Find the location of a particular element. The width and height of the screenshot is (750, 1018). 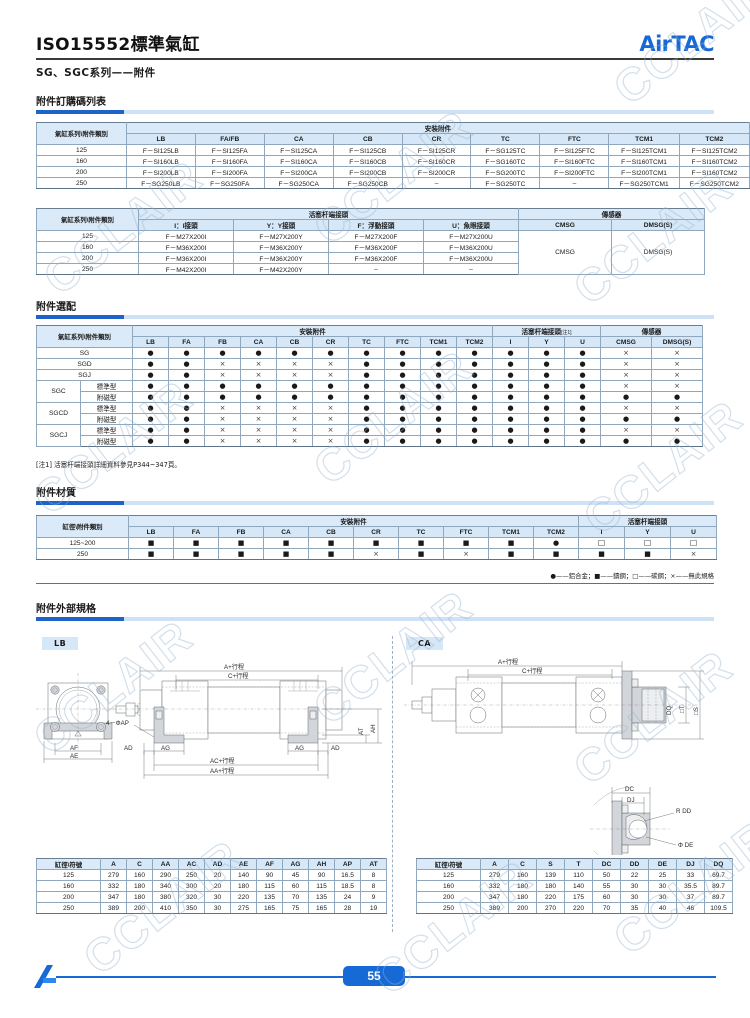

value-cell: 18.5 is located at coordinates (347, 886).